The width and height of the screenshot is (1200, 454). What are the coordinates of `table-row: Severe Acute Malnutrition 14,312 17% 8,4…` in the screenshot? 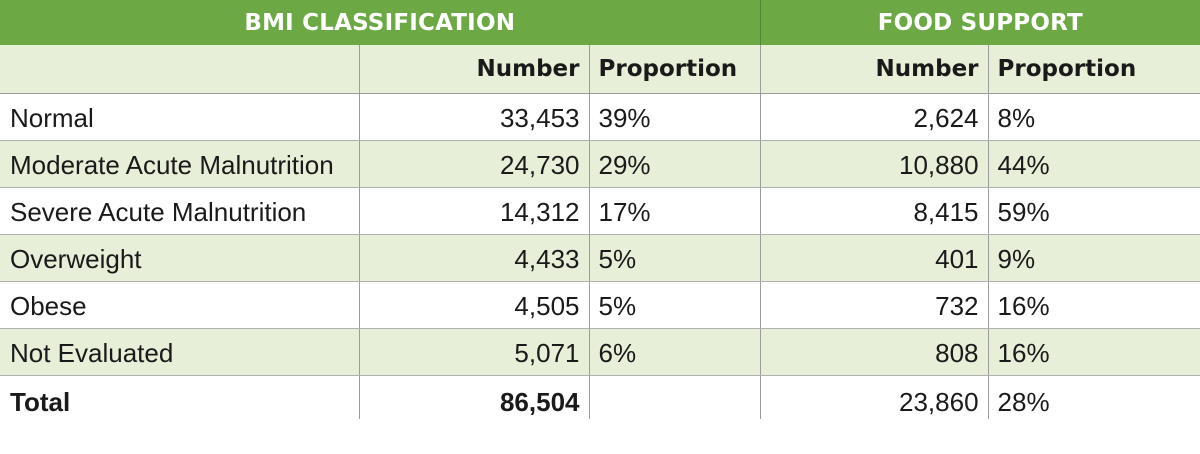 It's located at (600, 211).